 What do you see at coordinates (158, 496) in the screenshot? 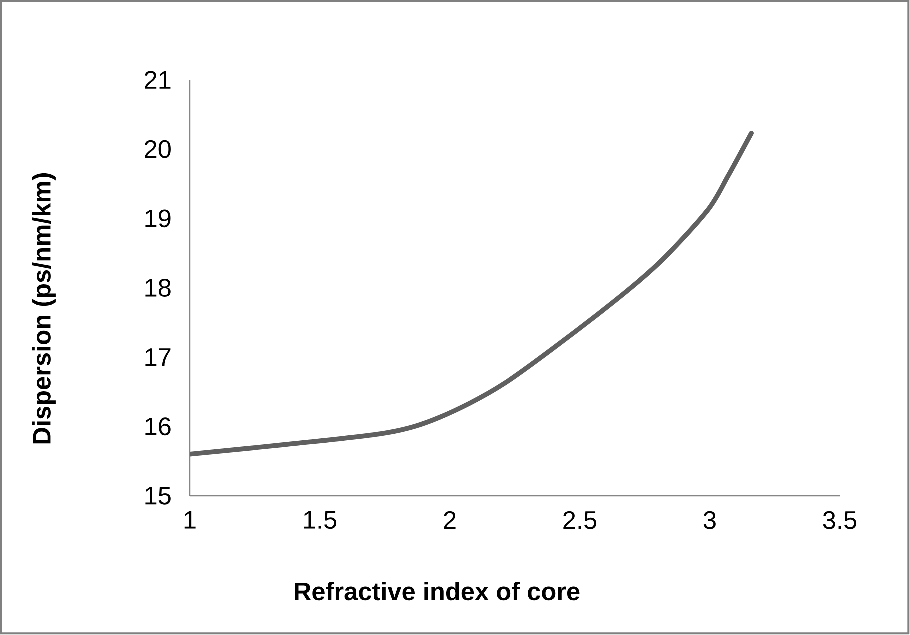
I see `y-tick-label: 15` at bounding box center [158, 496].